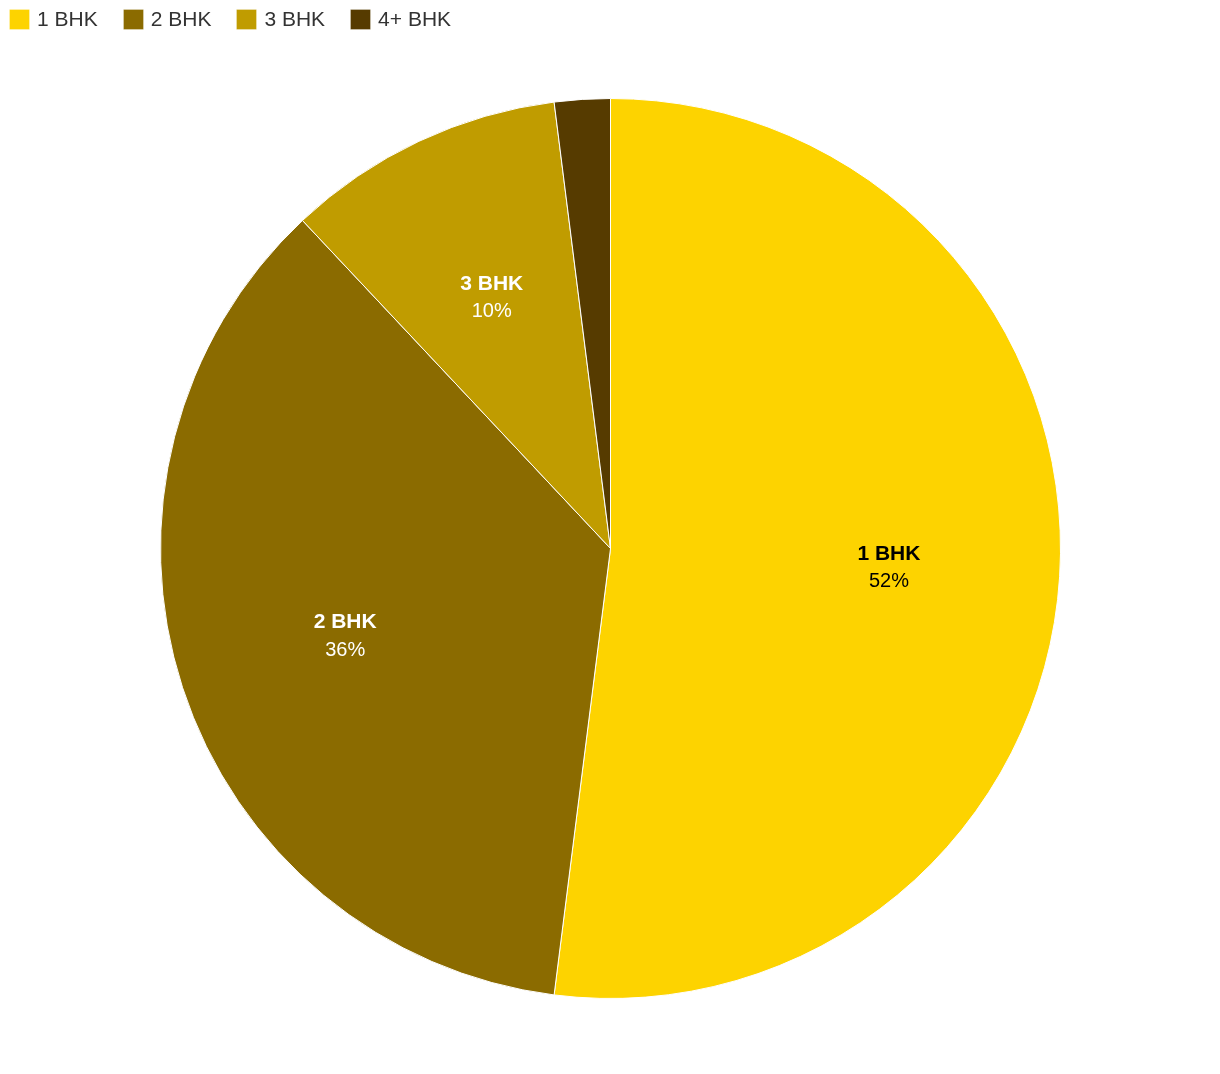 The width and height of the screenshot is (1220, 1074). Describe the element at coordinates (492, 282) in the screenshot. I see `slice-label: 3 BHK` at that location.